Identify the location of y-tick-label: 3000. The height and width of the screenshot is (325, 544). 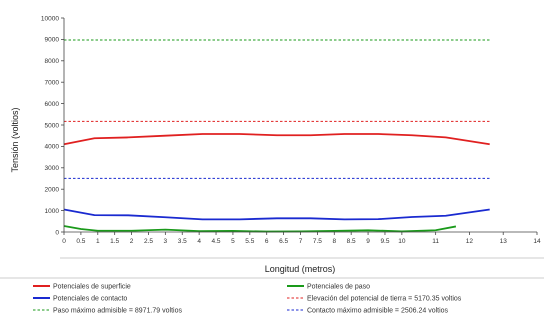
(52, 168).